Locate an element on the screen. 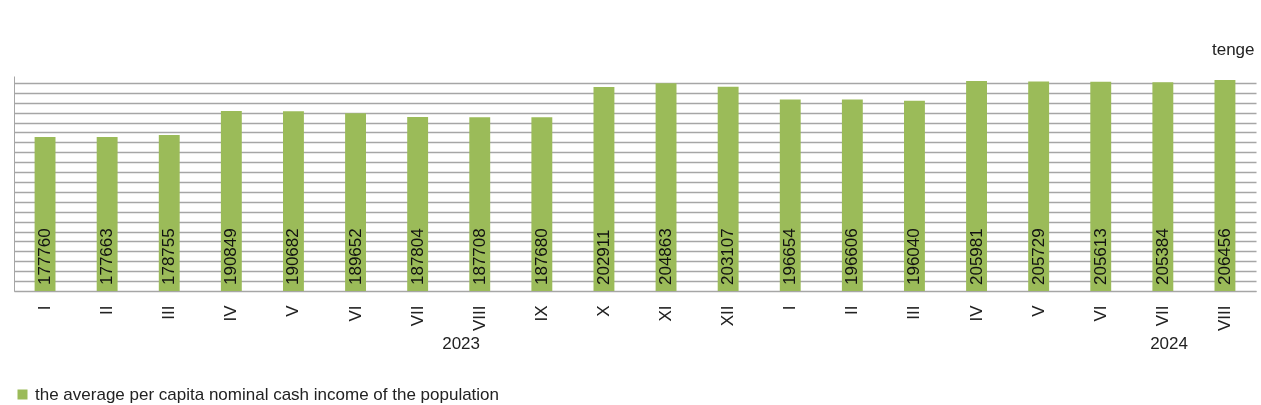 The height and width of the screenshot is (405, 1261). data-label: 196606 is located at coordinates (852, 256).